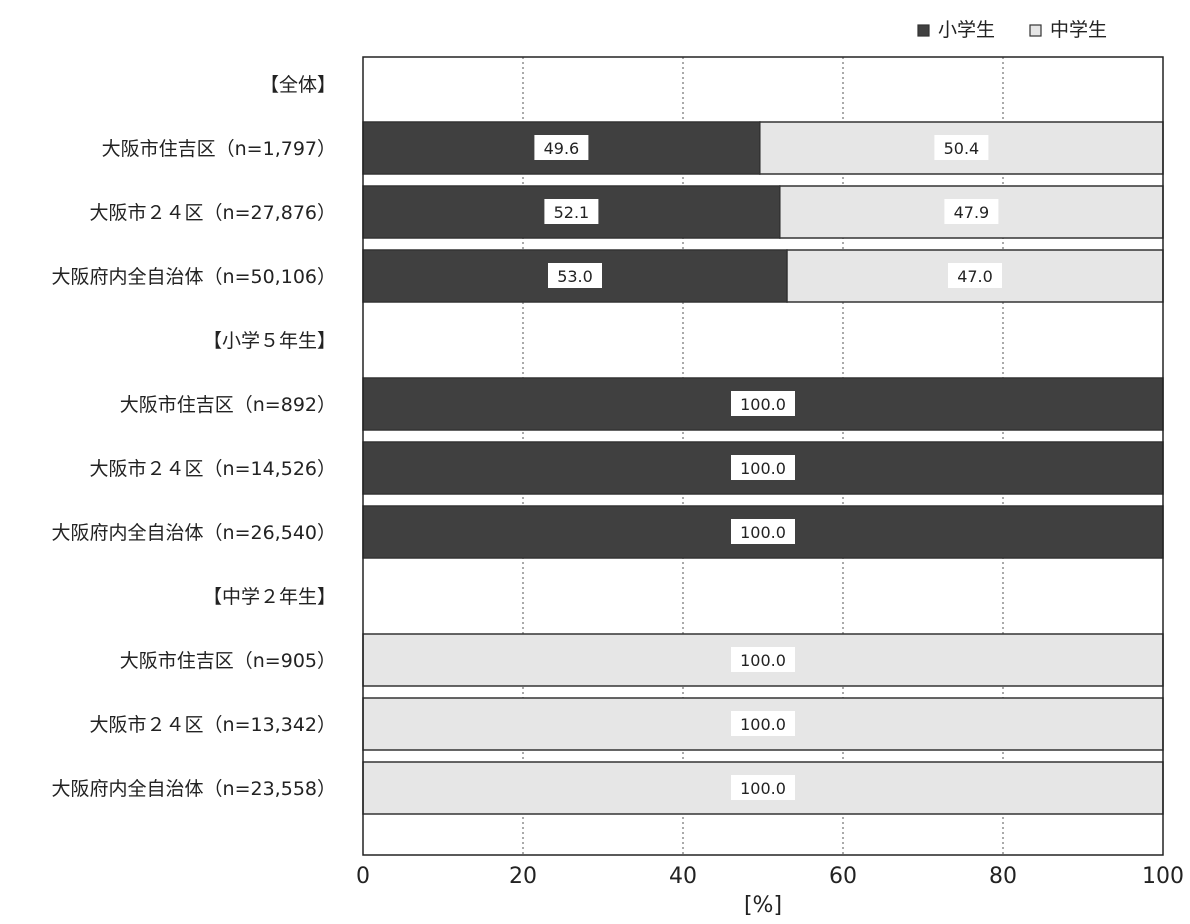  Describe the element at coordinates (269, 597) in the screenshot. I see `group-header-label: 【中学２年生】` at that location.